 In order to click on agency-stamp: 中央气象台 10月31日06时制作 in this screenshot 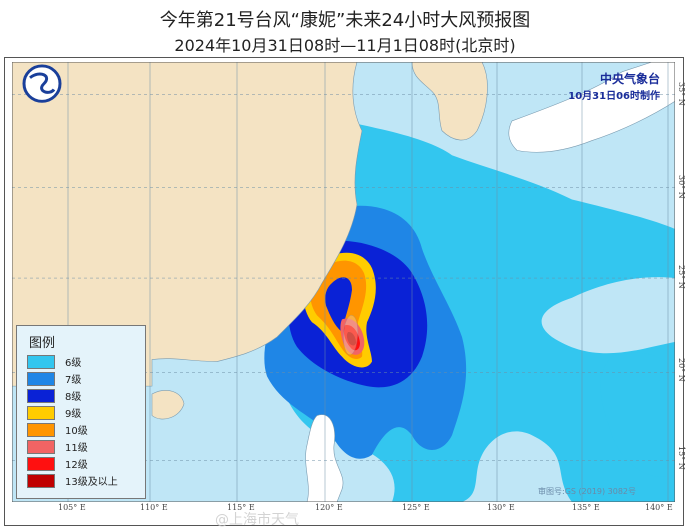, I will do `click(614, 86)`.